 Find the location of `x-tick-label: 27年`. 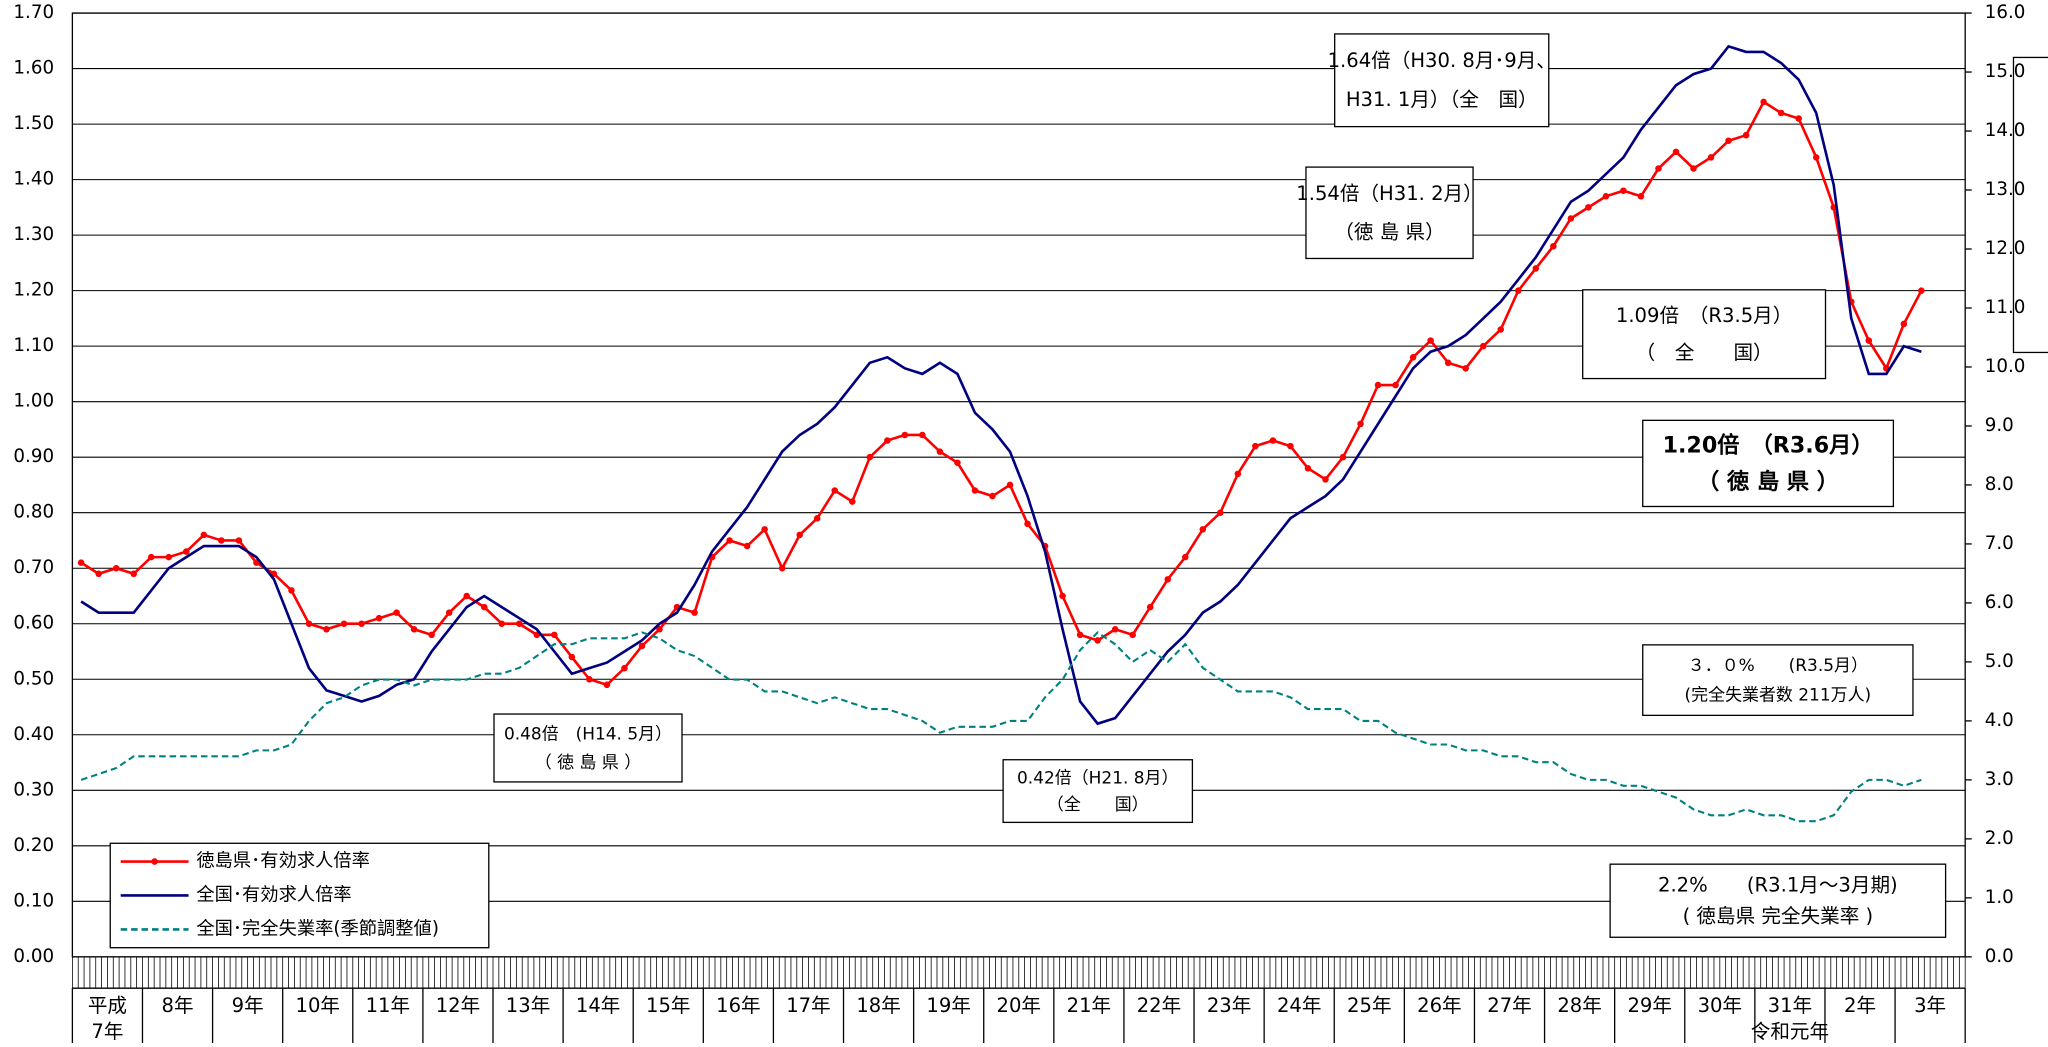

x-tick-label: 27年 is located at coordinates (1509, 1005).